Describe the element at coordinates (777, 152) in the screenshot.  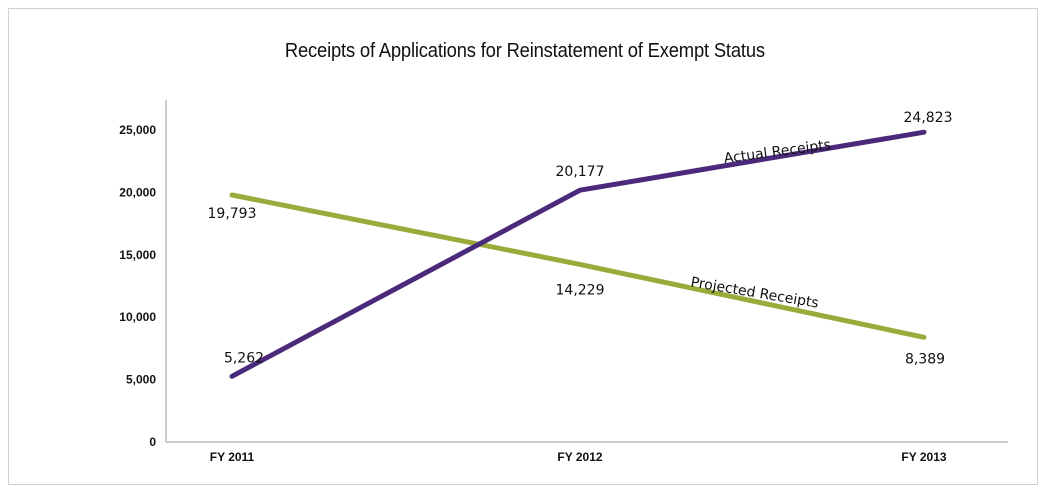
I see `series-label-actual: Actual Receipts` at that location.